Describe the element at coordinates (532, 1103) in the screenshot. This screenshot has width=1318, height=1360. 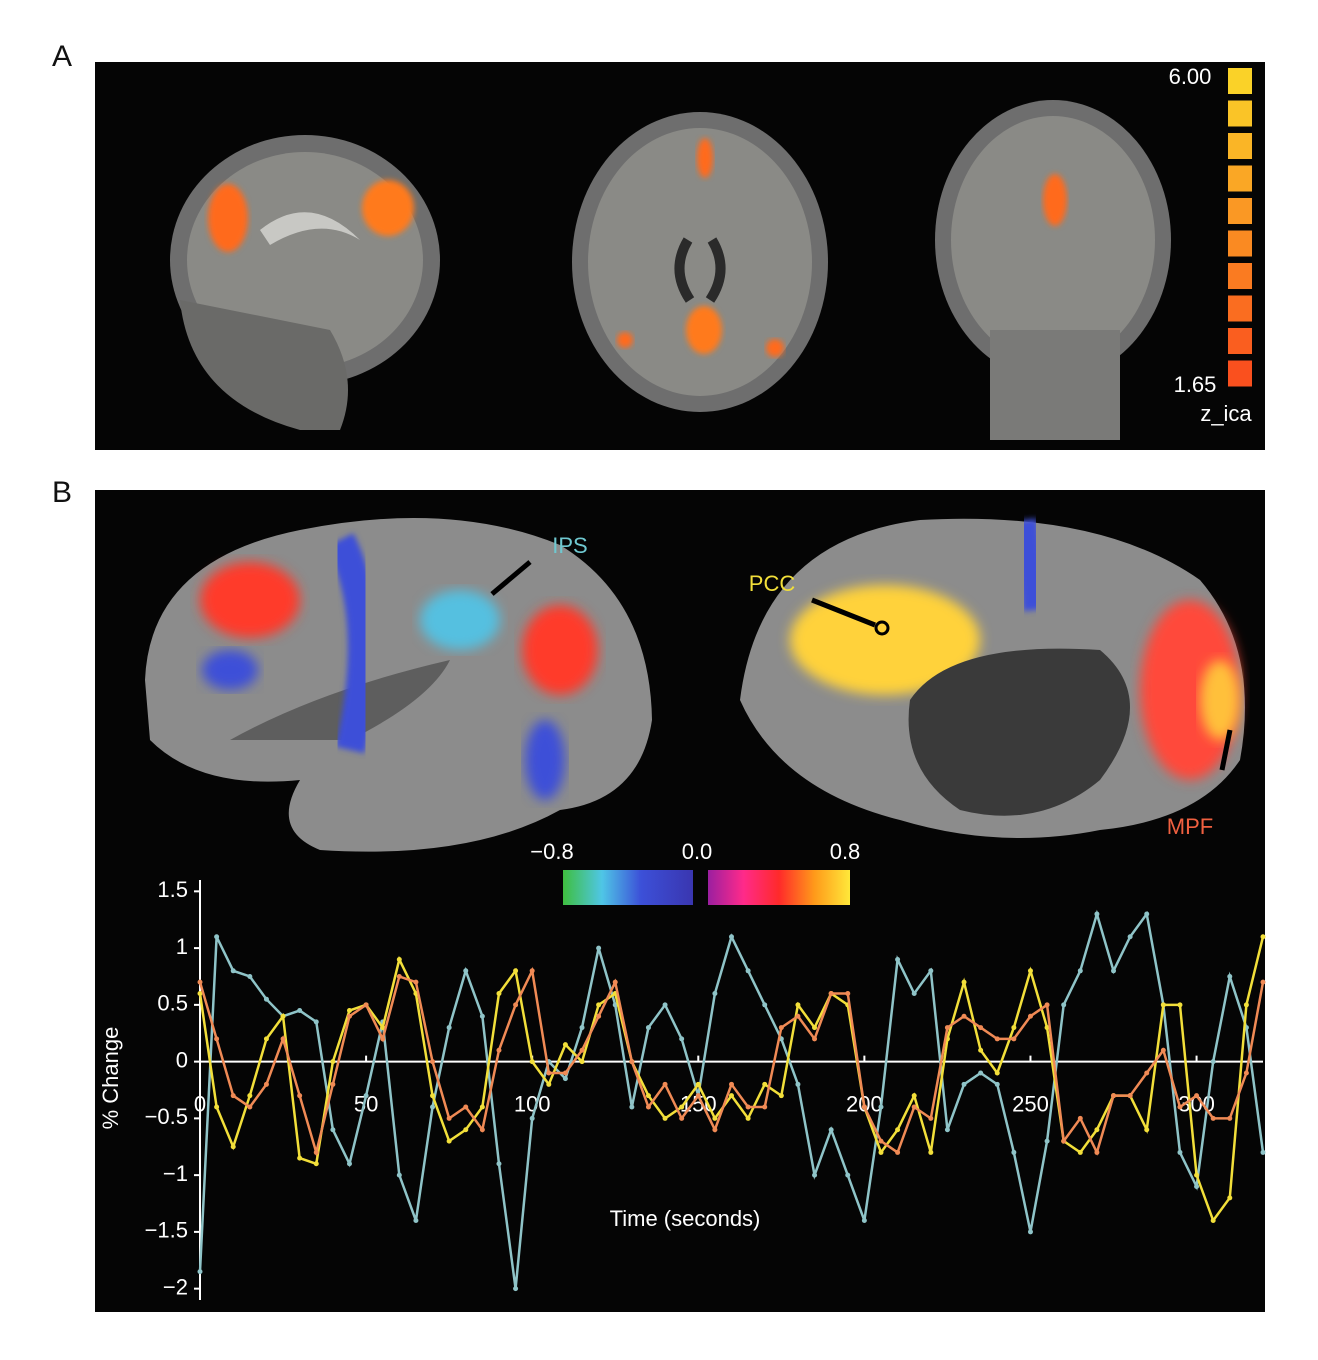
I see `x-tick-label: 100` at that location.